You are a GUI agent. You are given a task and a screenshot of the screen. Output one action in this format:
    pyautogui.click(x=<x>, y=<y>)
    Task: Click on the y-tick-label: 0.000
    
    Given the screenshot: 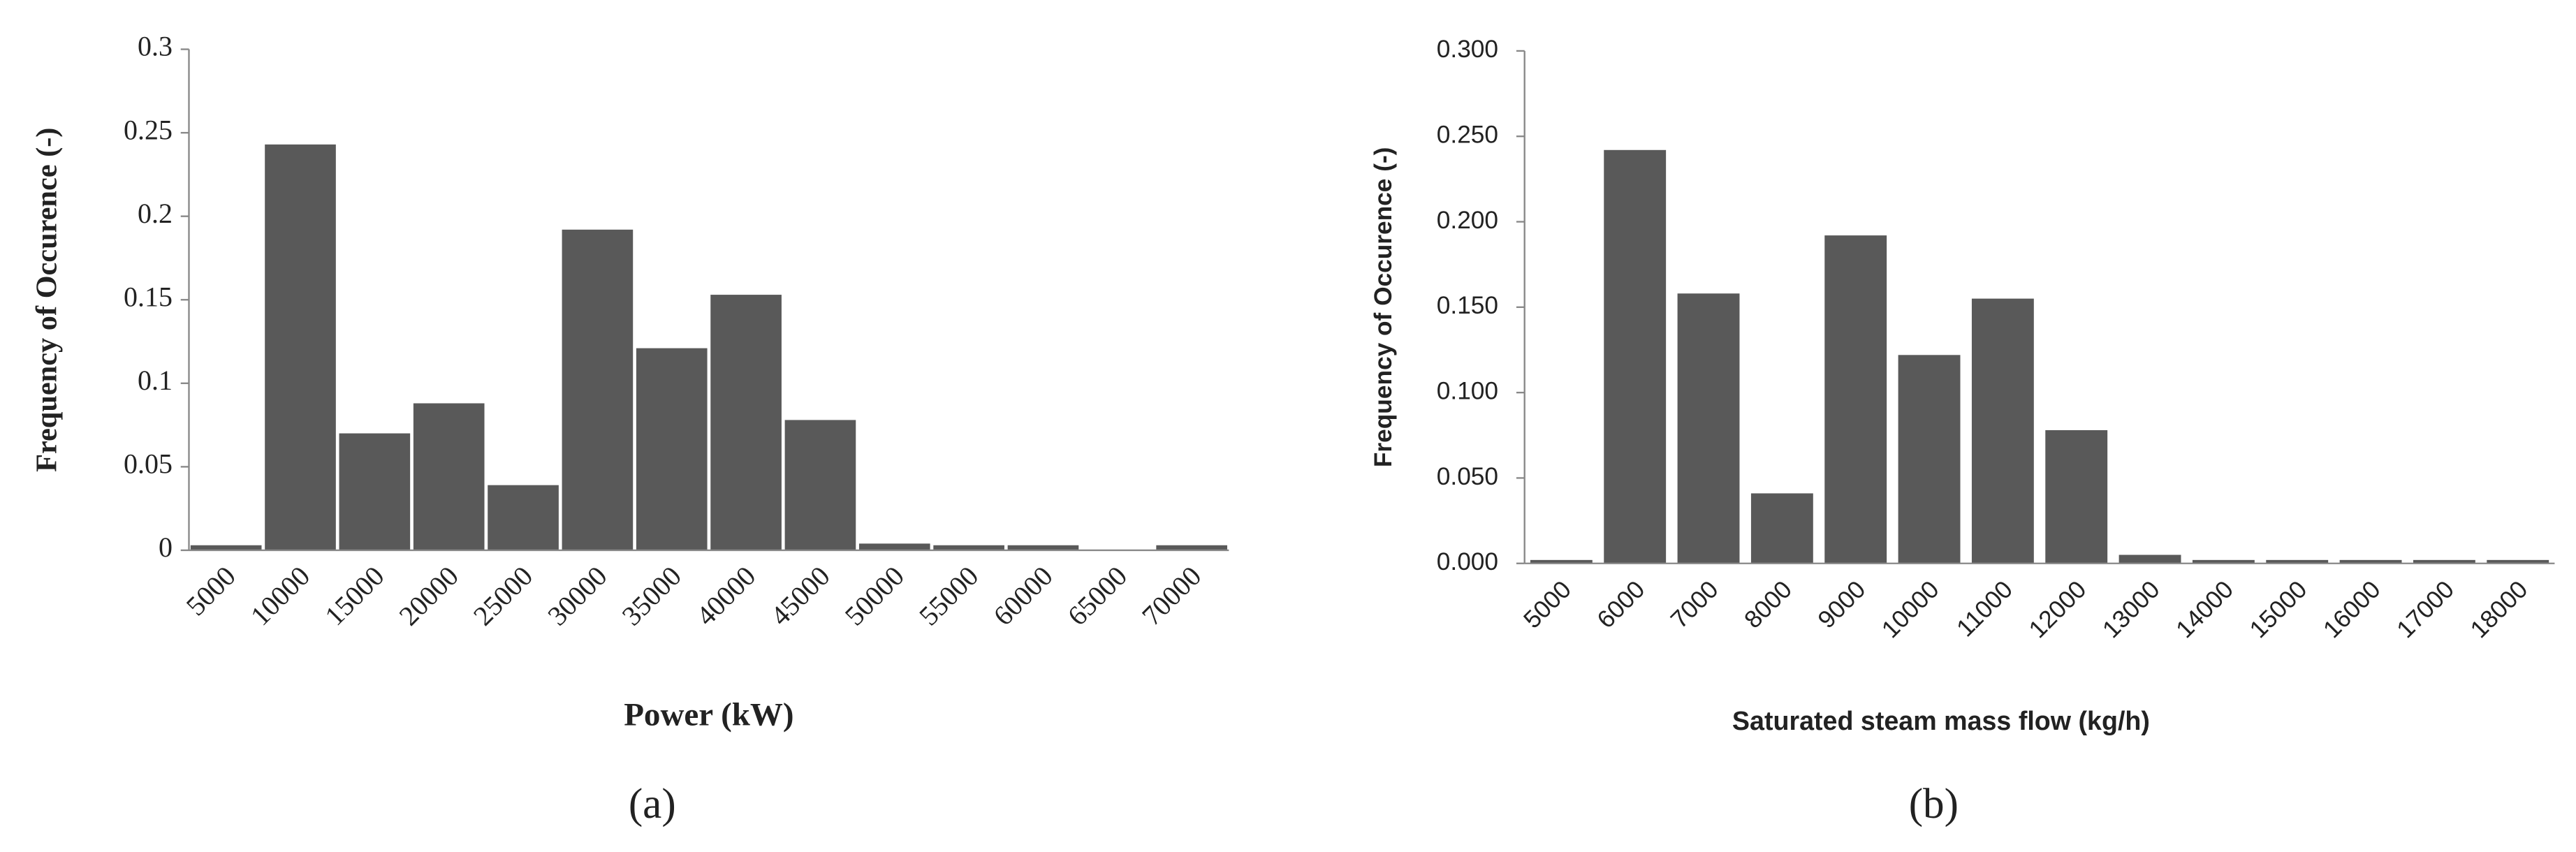 What is the action you would take?
    pyautogui.click(x=1467, y=561)
    